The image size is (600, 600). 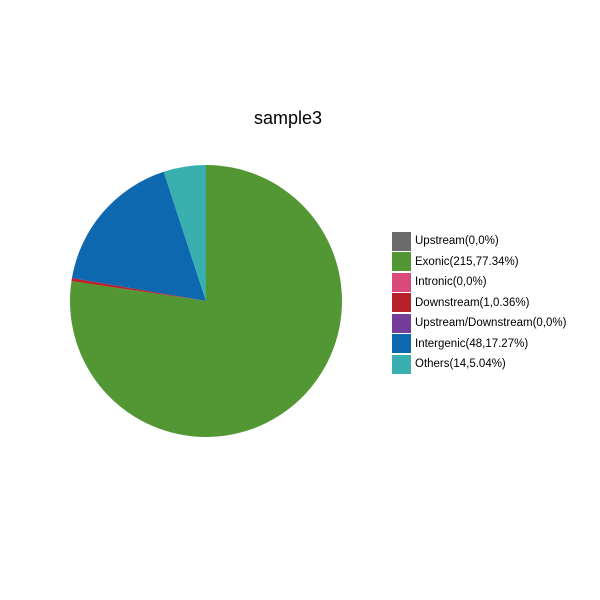 I want to click on legend-item-intronic: Intronic(0,0%), so click(x=479, y=282).